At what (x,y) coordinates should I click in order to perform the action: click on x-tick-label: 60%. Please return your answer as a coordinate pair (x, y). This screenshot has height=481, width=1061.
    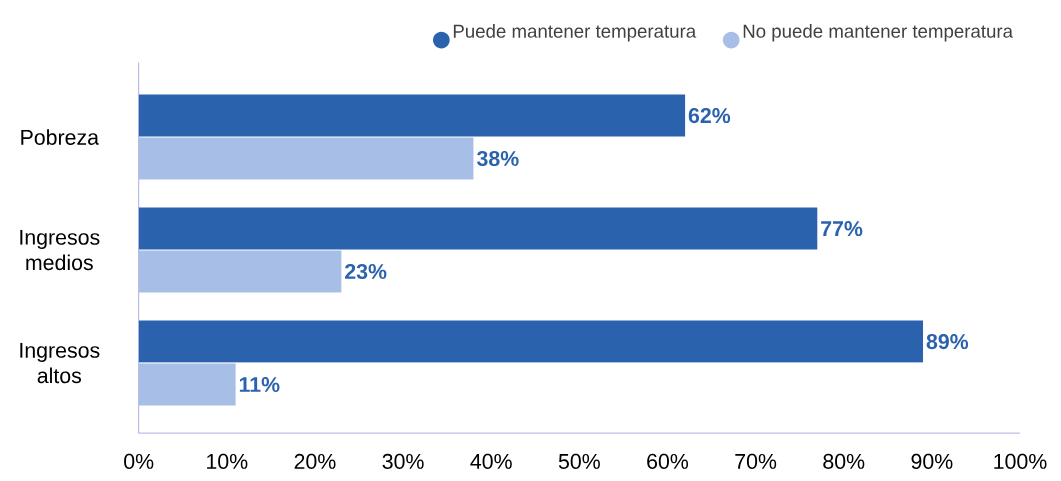
    Looking at the image, I should click on (668, 461).